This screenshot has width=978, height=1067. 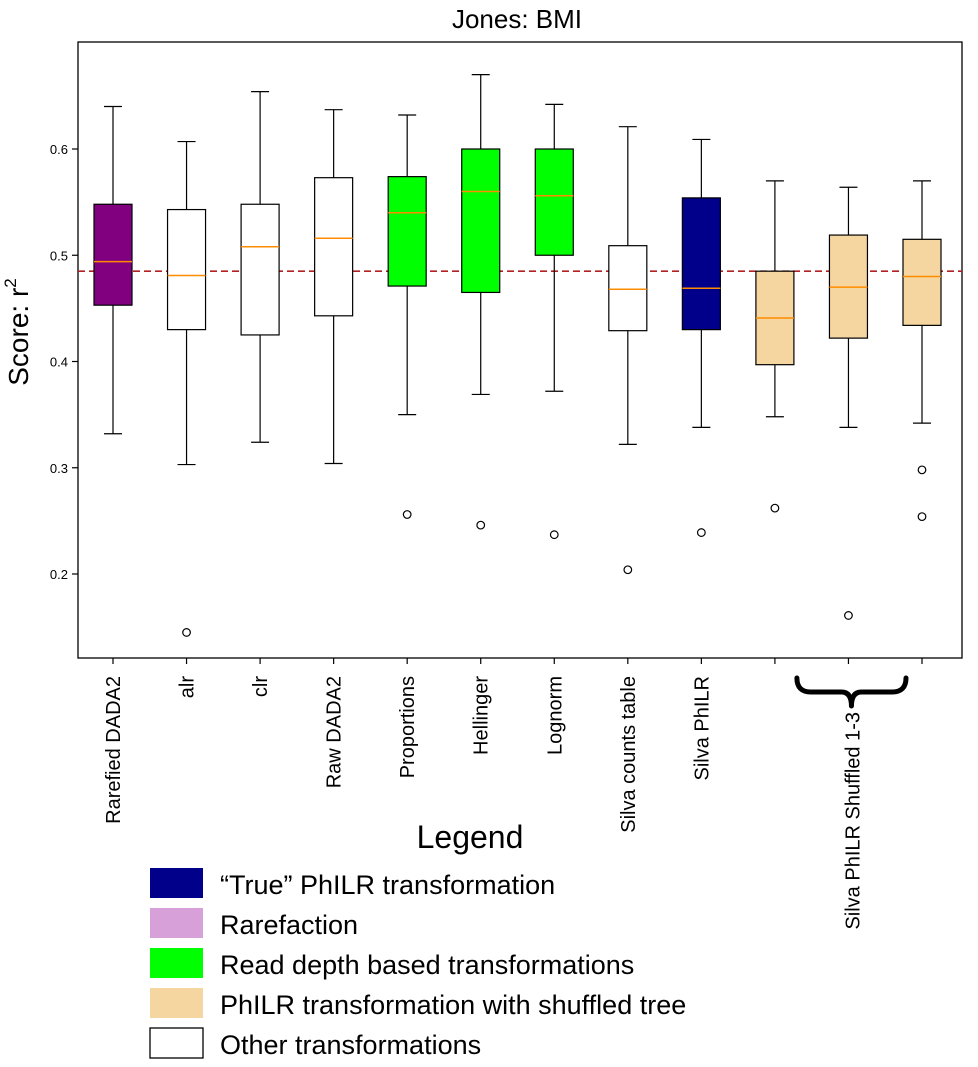 What do you see at coordinates (17, 332) in the screenshot?
I see `y-axis-label: Score: r2` at bounding box center [17, 332].